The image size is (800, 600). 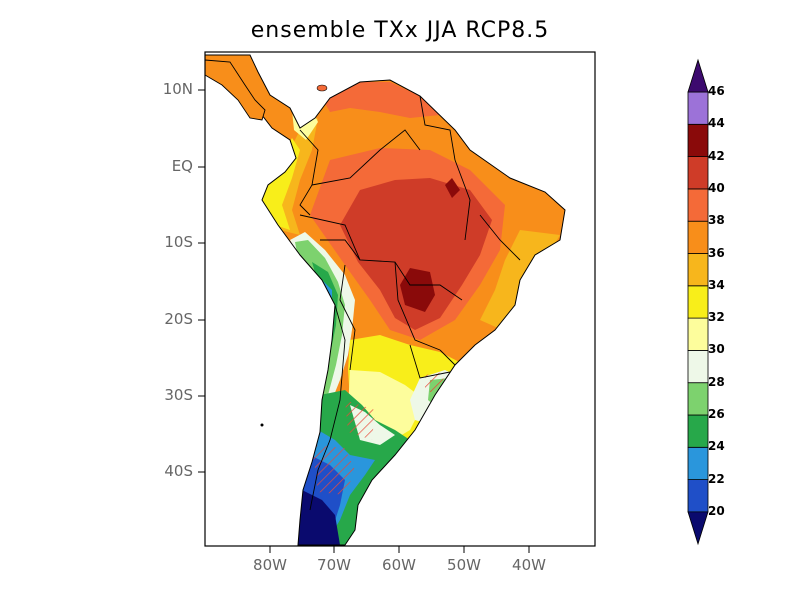 What do you see at coordinates (178, 395) in the screenshot?
I see `lat-tick-30s: 30S` at bounding box center [178, 395].